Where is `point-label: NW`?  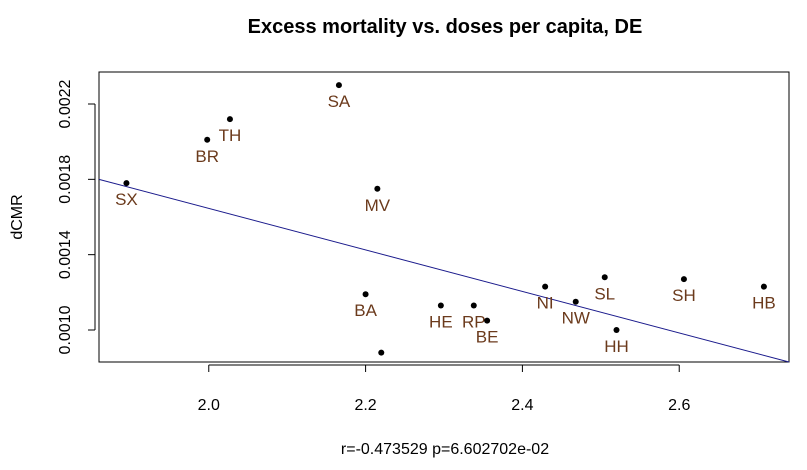 point-label: NW is located at coordinates (576, 318).